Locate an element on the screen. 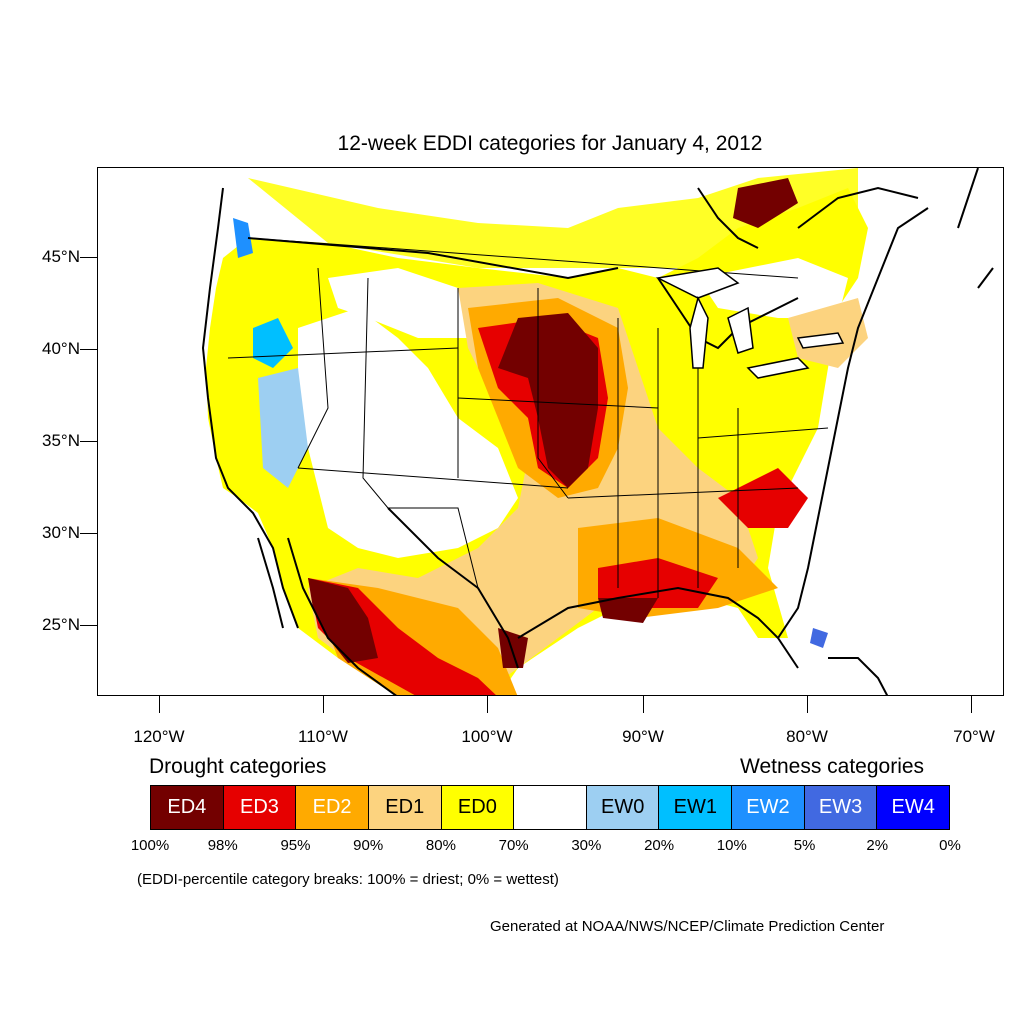 The image size is (1024, 1024). legend-swatch-ed2: ED2 is located at coordinates (332, 807).